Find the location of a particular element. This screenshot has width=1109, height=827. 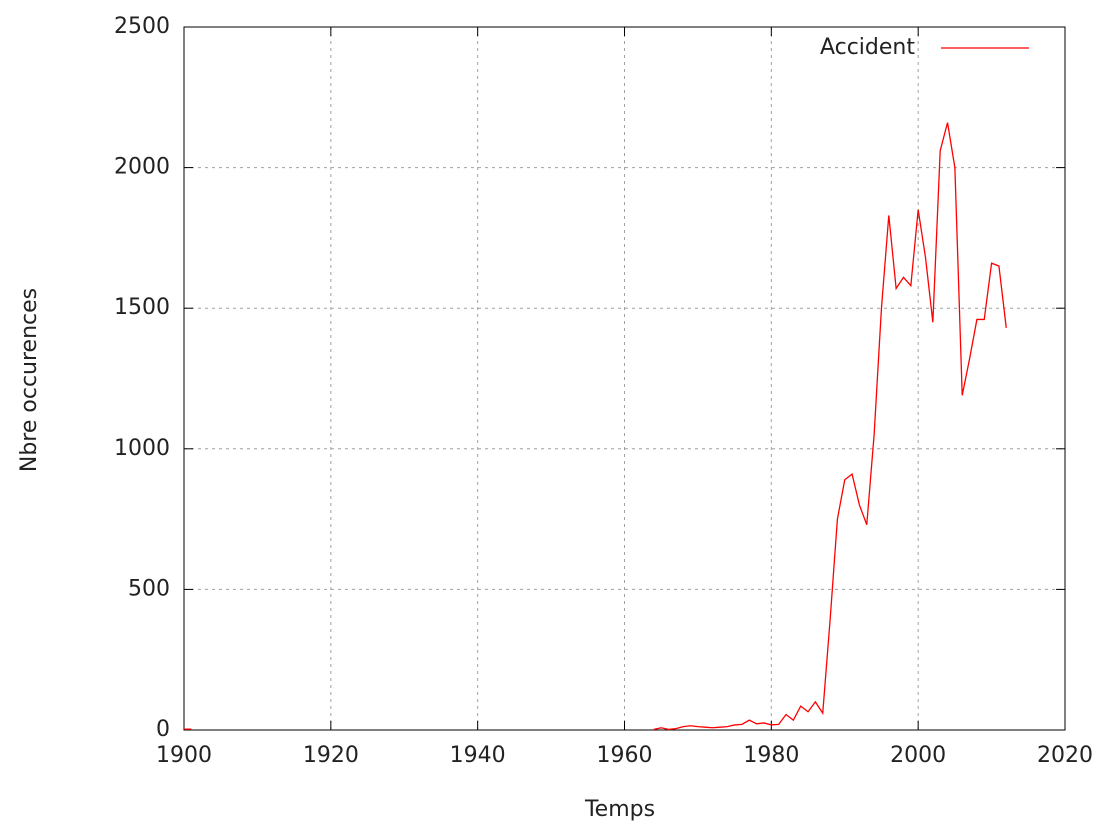

x-tick-label: 1920 is located at coordinates (331, 755).